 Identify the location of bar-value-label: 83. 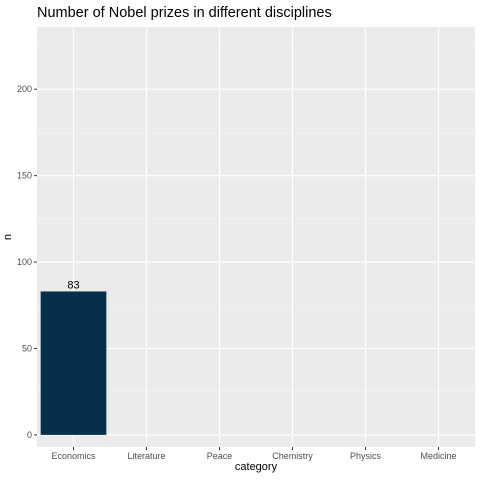
(73, 285).